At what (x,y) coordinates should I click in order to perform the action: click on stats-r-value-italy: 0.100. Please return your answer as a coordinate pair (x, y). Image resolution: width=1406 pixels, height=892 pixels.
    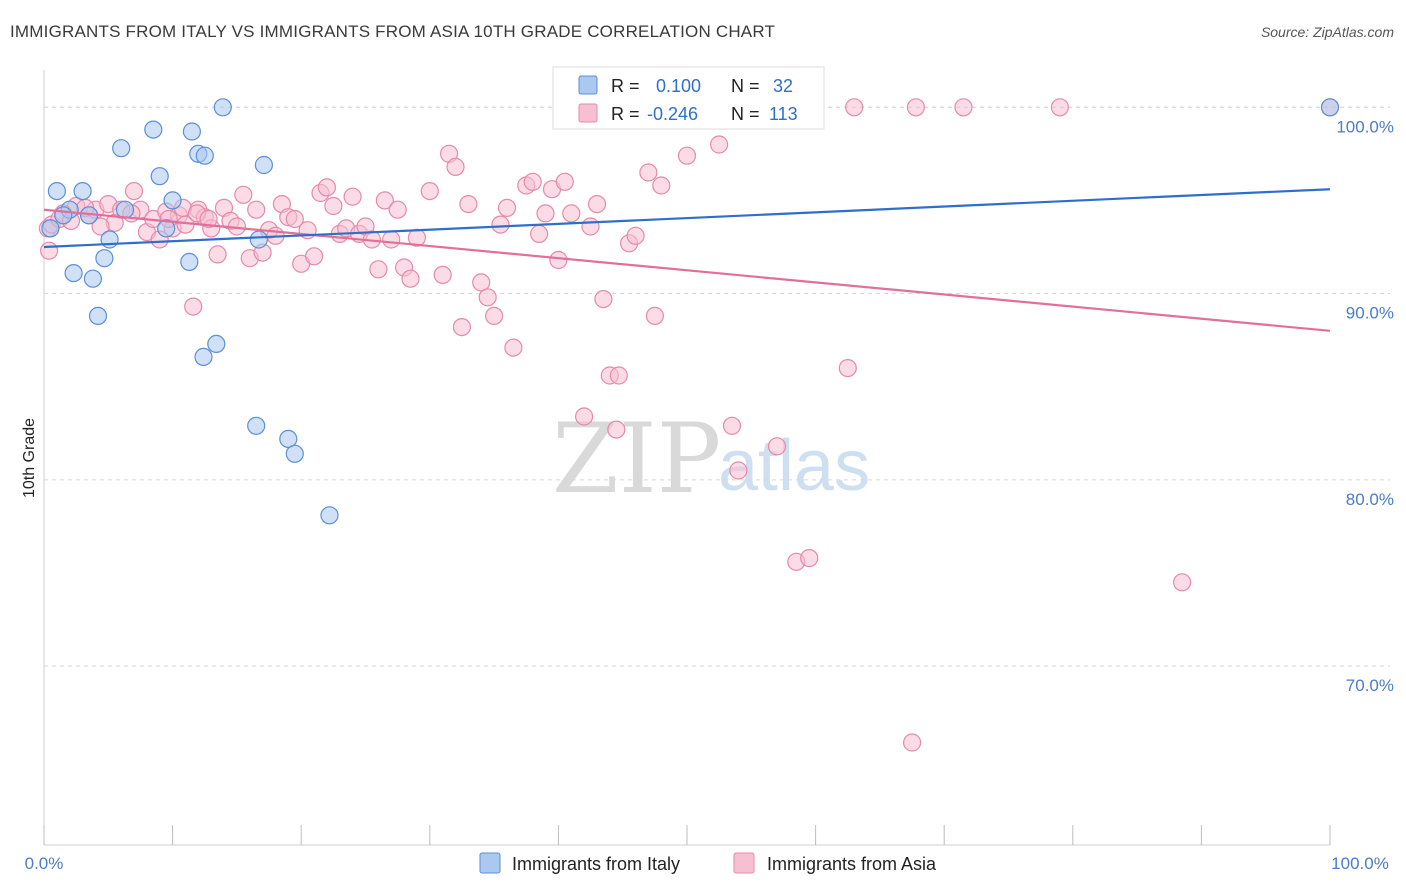
    Looking at the image, I should click on (678, 86).